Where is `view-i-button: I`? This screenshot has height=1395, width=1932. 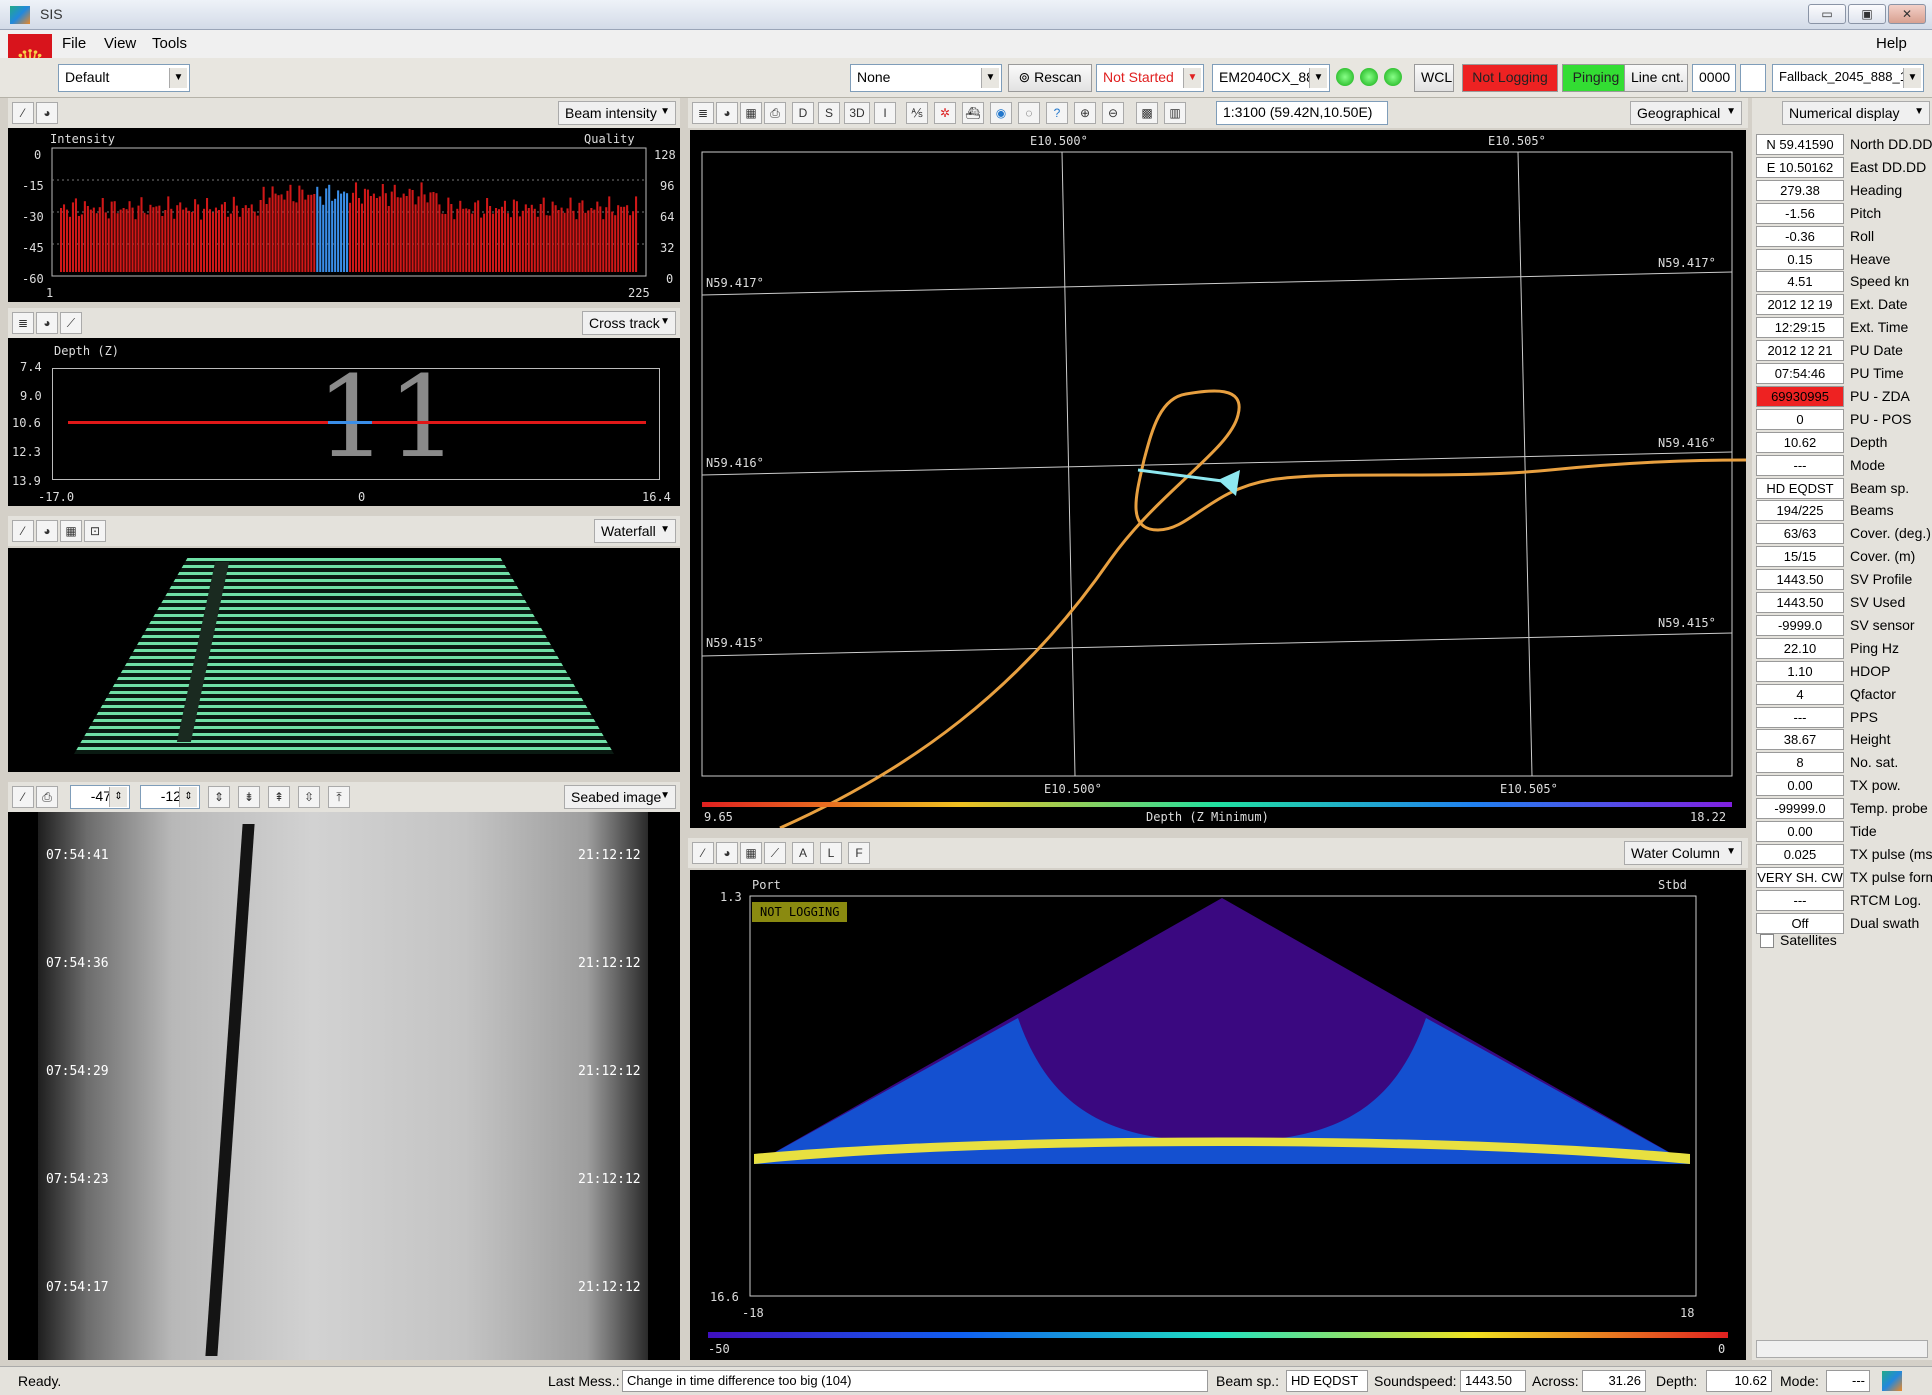 view-i-button: I is located at coordinates (885, 113).